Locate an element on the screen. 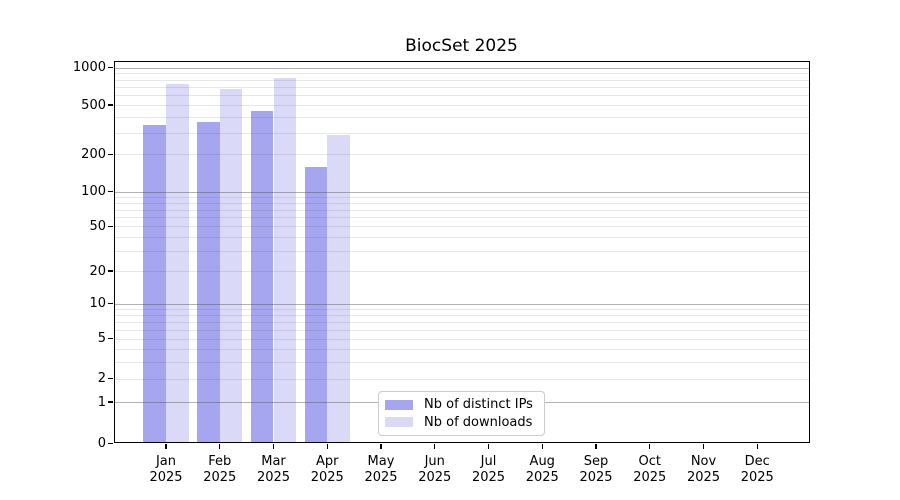 The width and height of the screenshot is (900, 500). legend-label-downloads: Nb of downloads is located at coordinates (478, 422).